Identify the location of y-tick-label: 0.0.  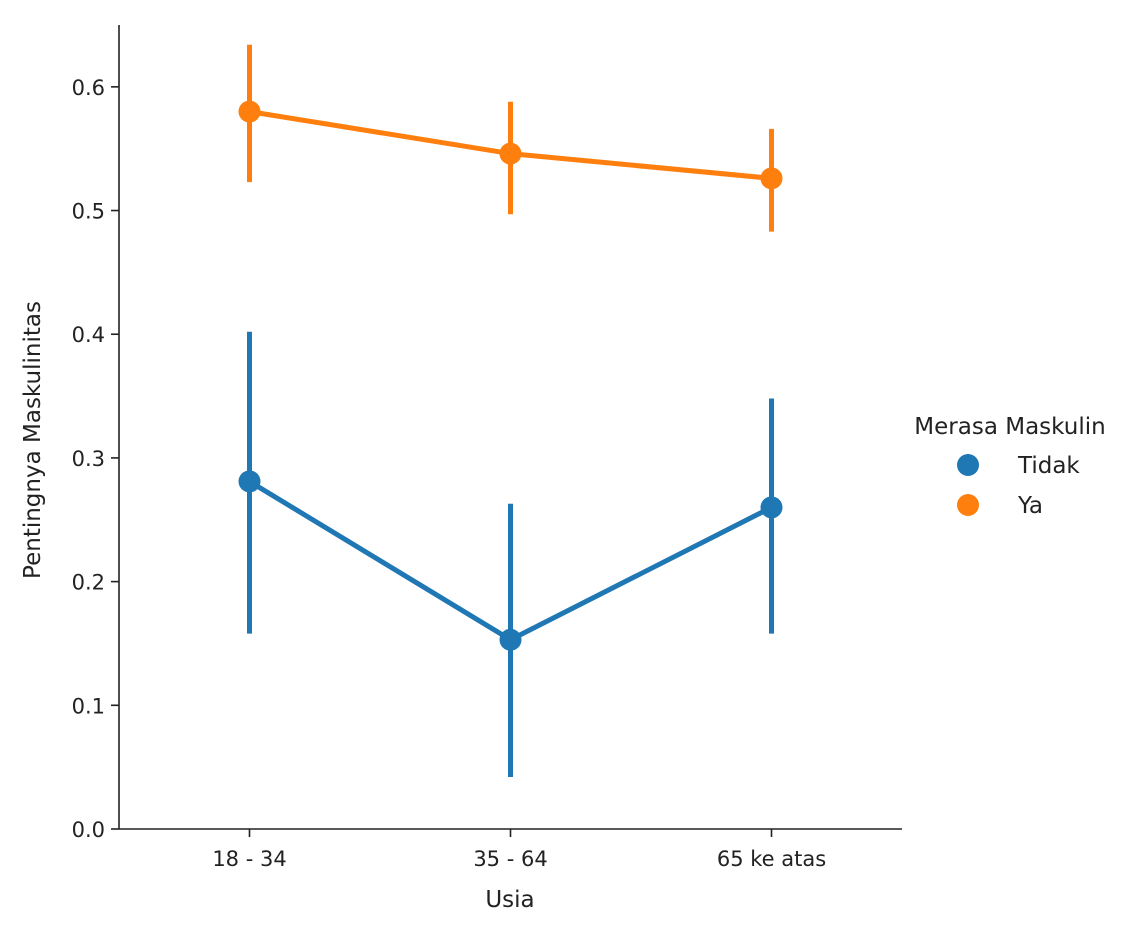
(88, 830).